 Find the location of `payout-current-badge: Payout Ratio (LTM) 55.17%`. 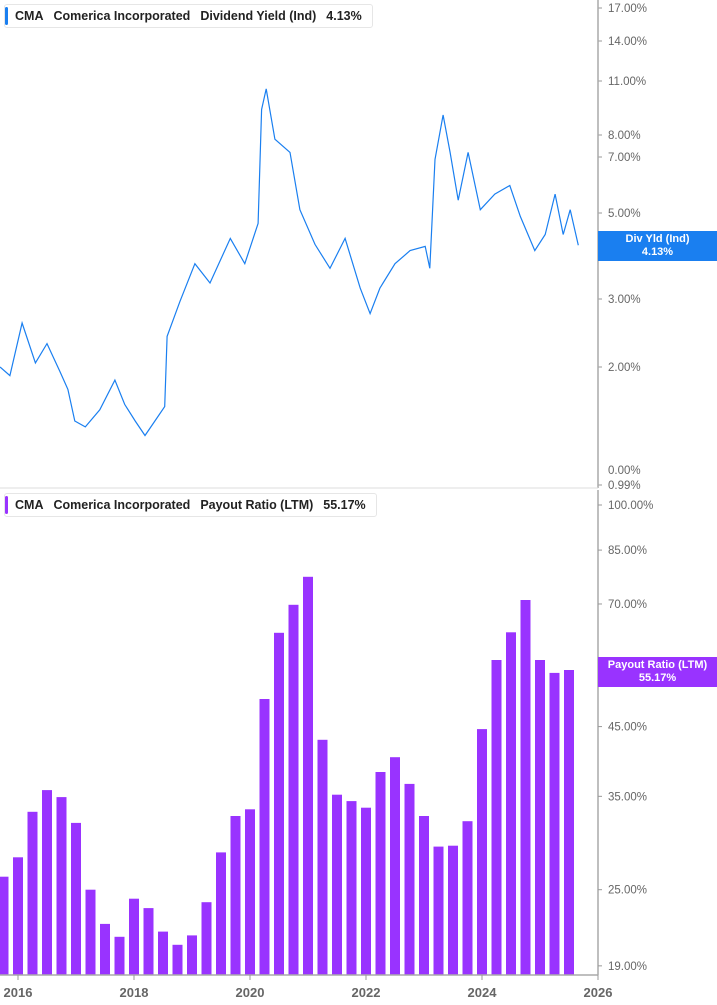

payout-current-badge: Payout Ratio (LTM) 55.17% is located at coordinates (657, 672).